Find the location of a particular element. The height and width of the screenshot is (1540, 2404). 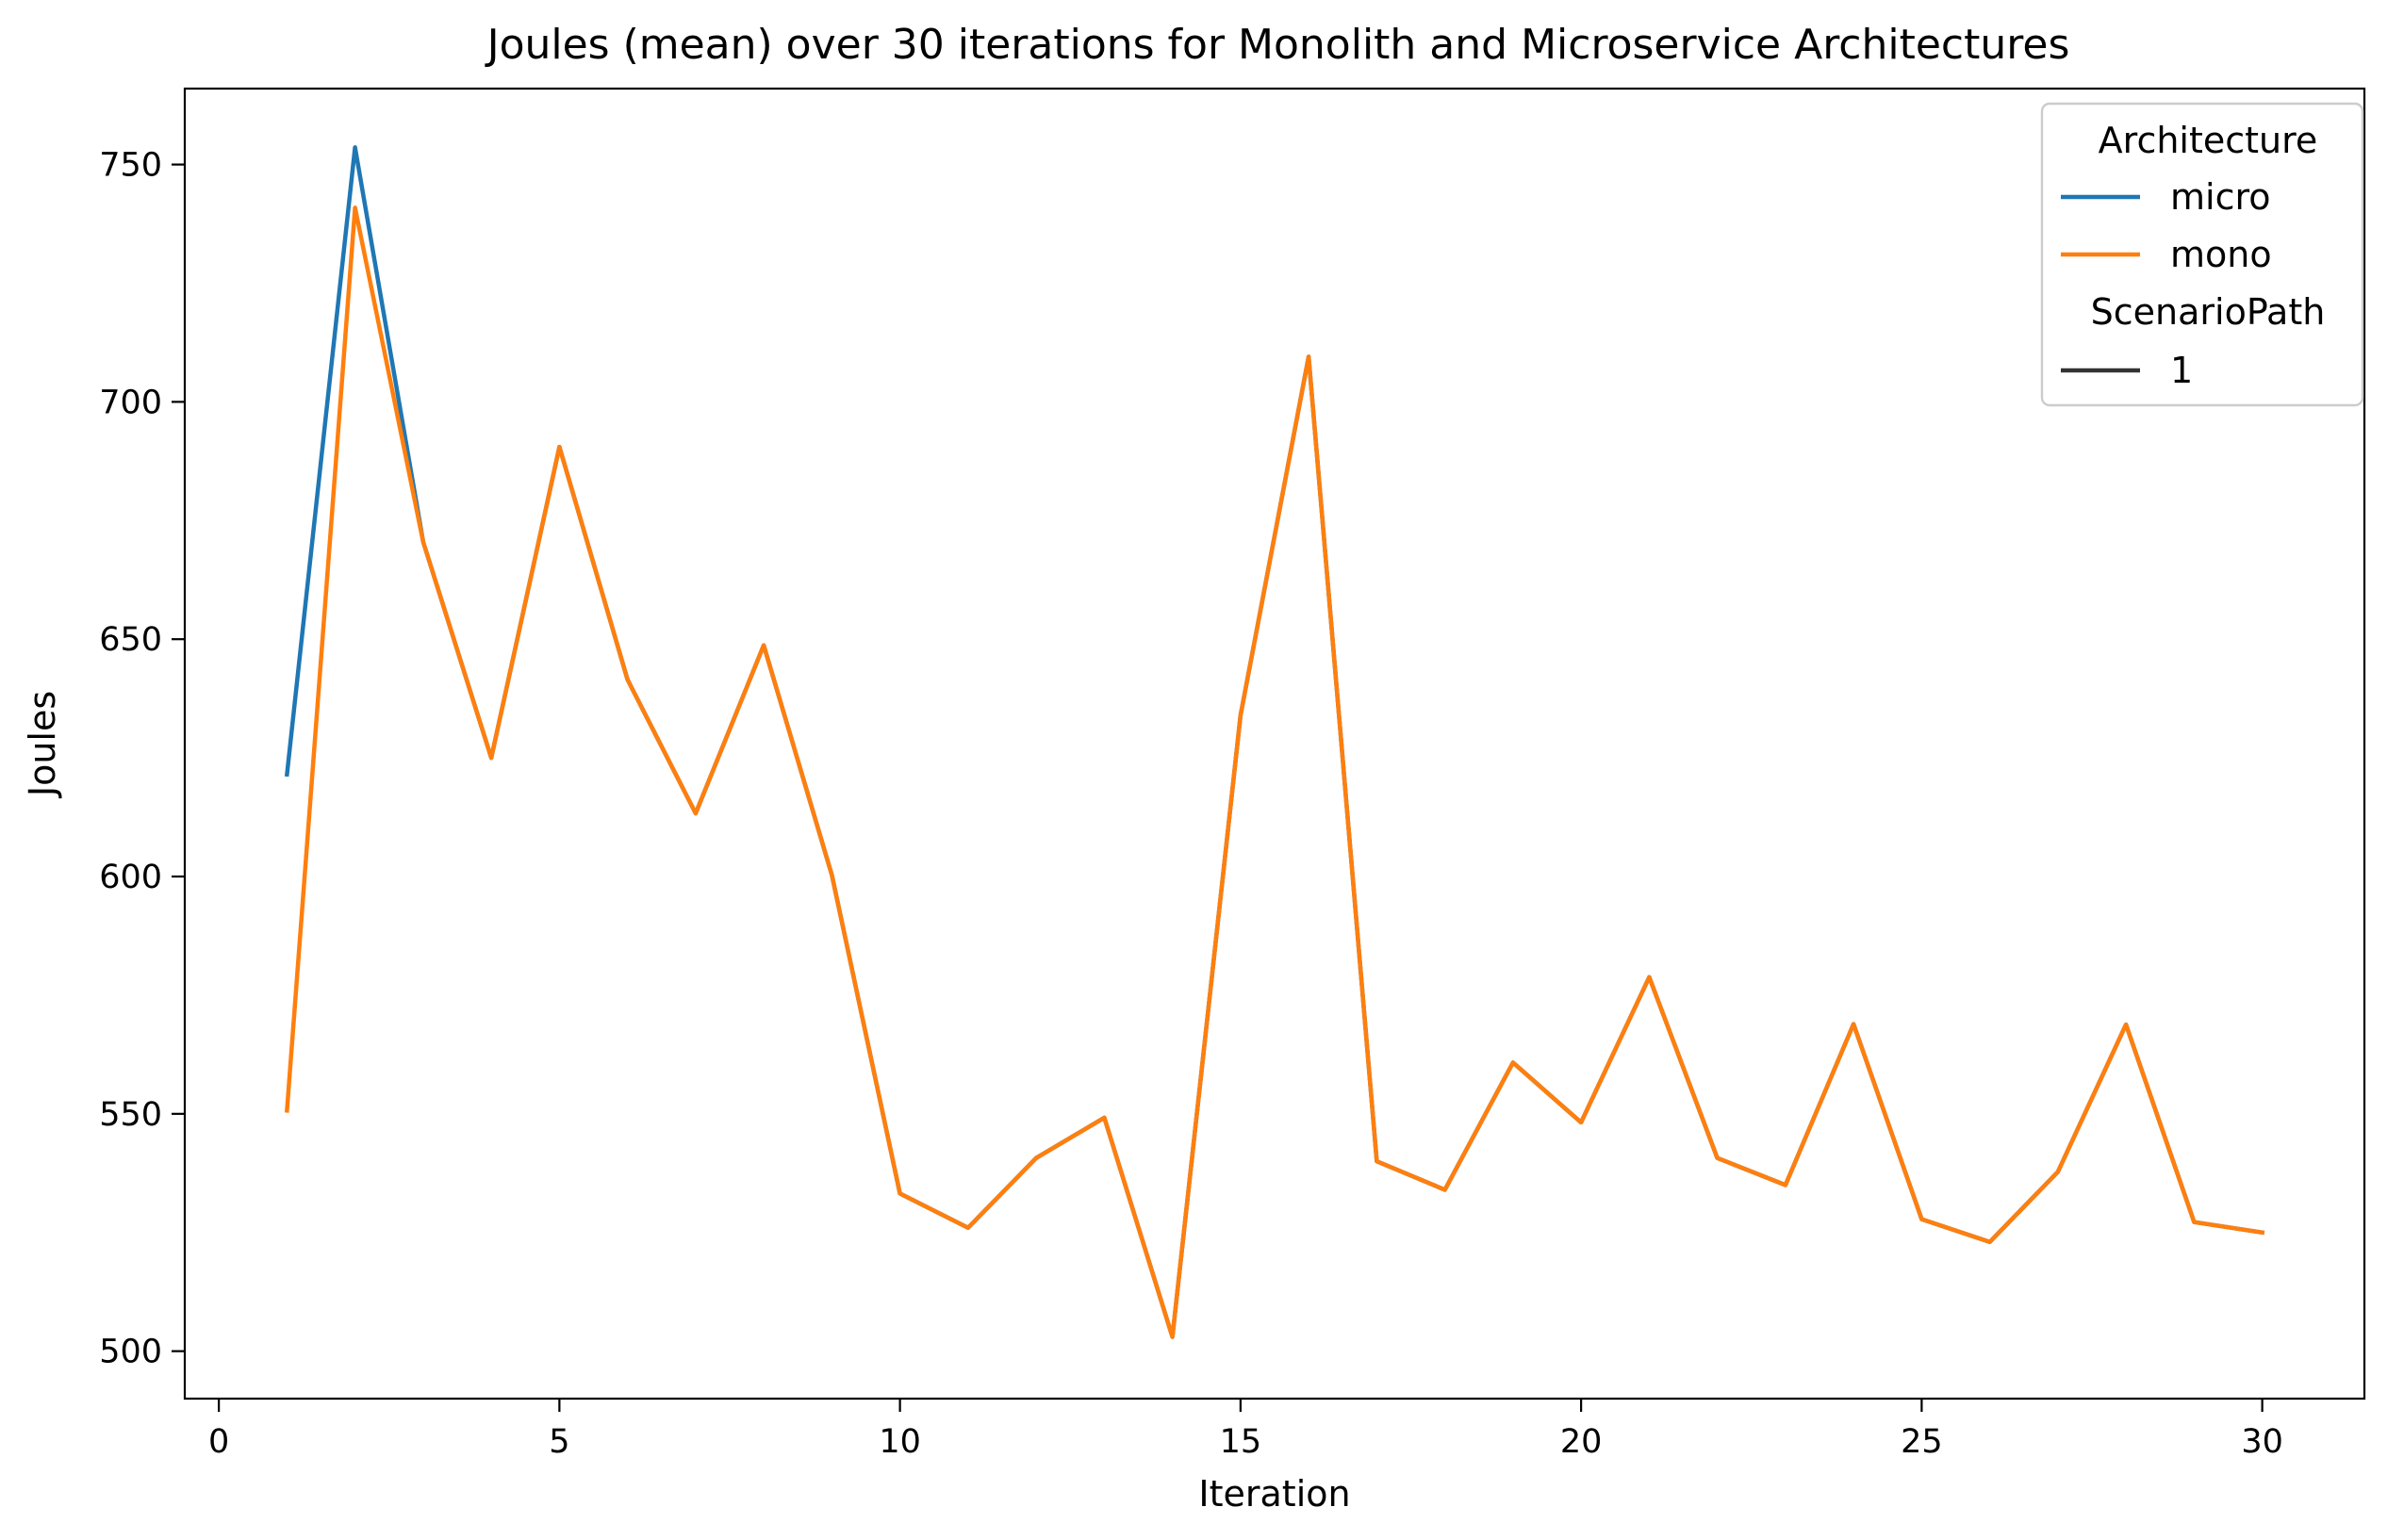

x-tick-label: 5 is located at coordinates (559, 1442).